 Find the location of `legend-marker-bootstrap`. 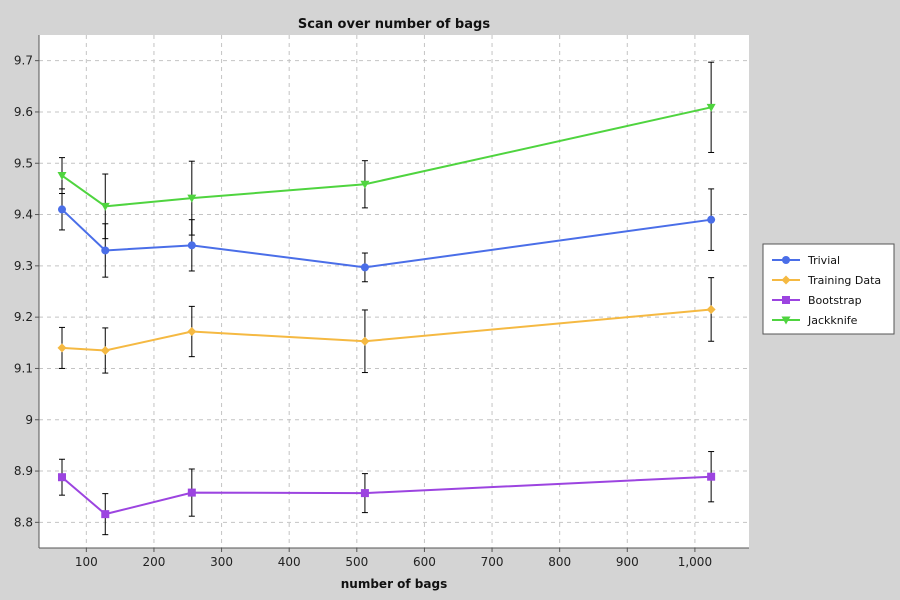

legend-marker-bootstrap is located at coordinates (786, 300).